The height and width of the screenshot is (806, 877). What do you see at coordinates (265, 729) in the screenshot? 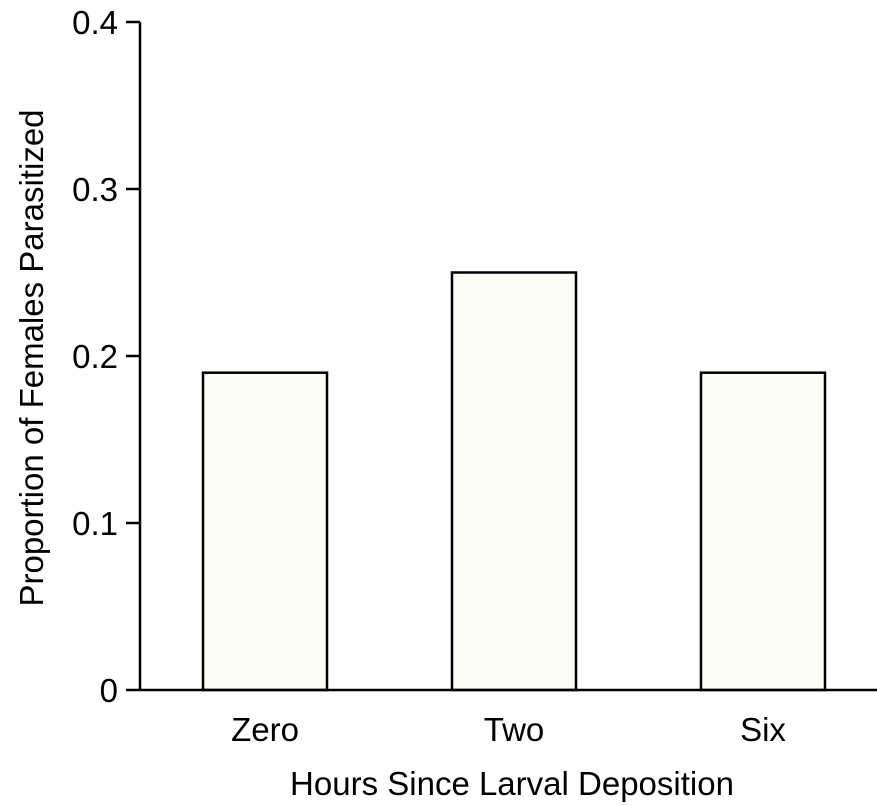
I see `x-tick-label-zero: Zero` at bounding box center [265, 729].